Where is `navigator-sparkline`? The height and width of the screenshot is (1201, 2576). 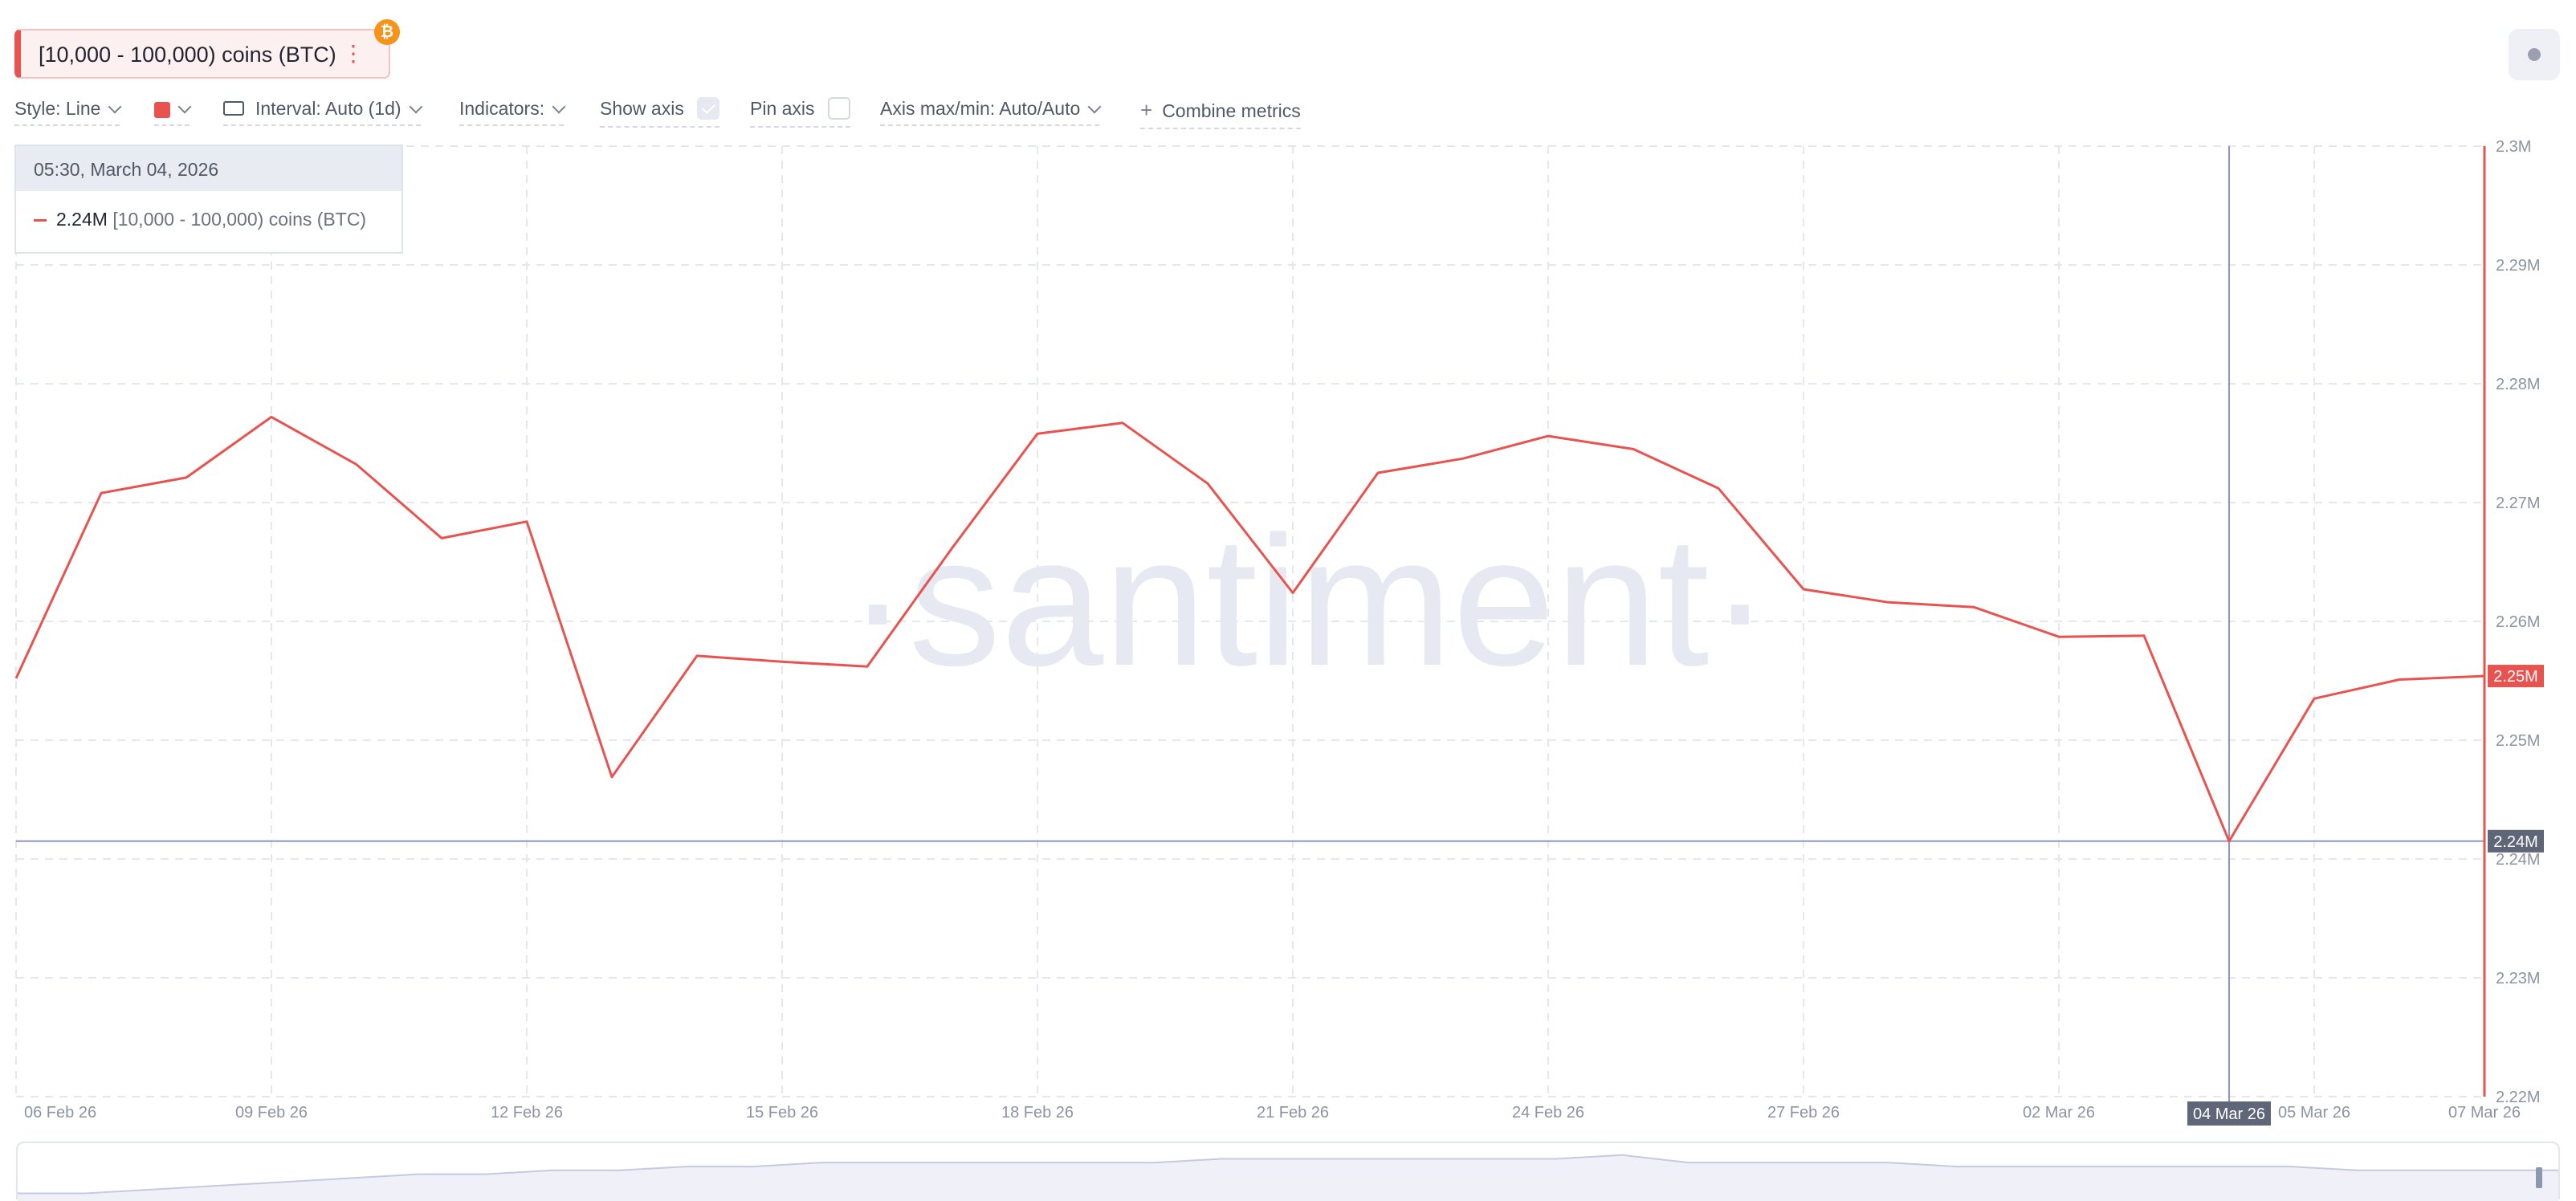
navigator-sparkline is located at coordinates (1288, 1177).